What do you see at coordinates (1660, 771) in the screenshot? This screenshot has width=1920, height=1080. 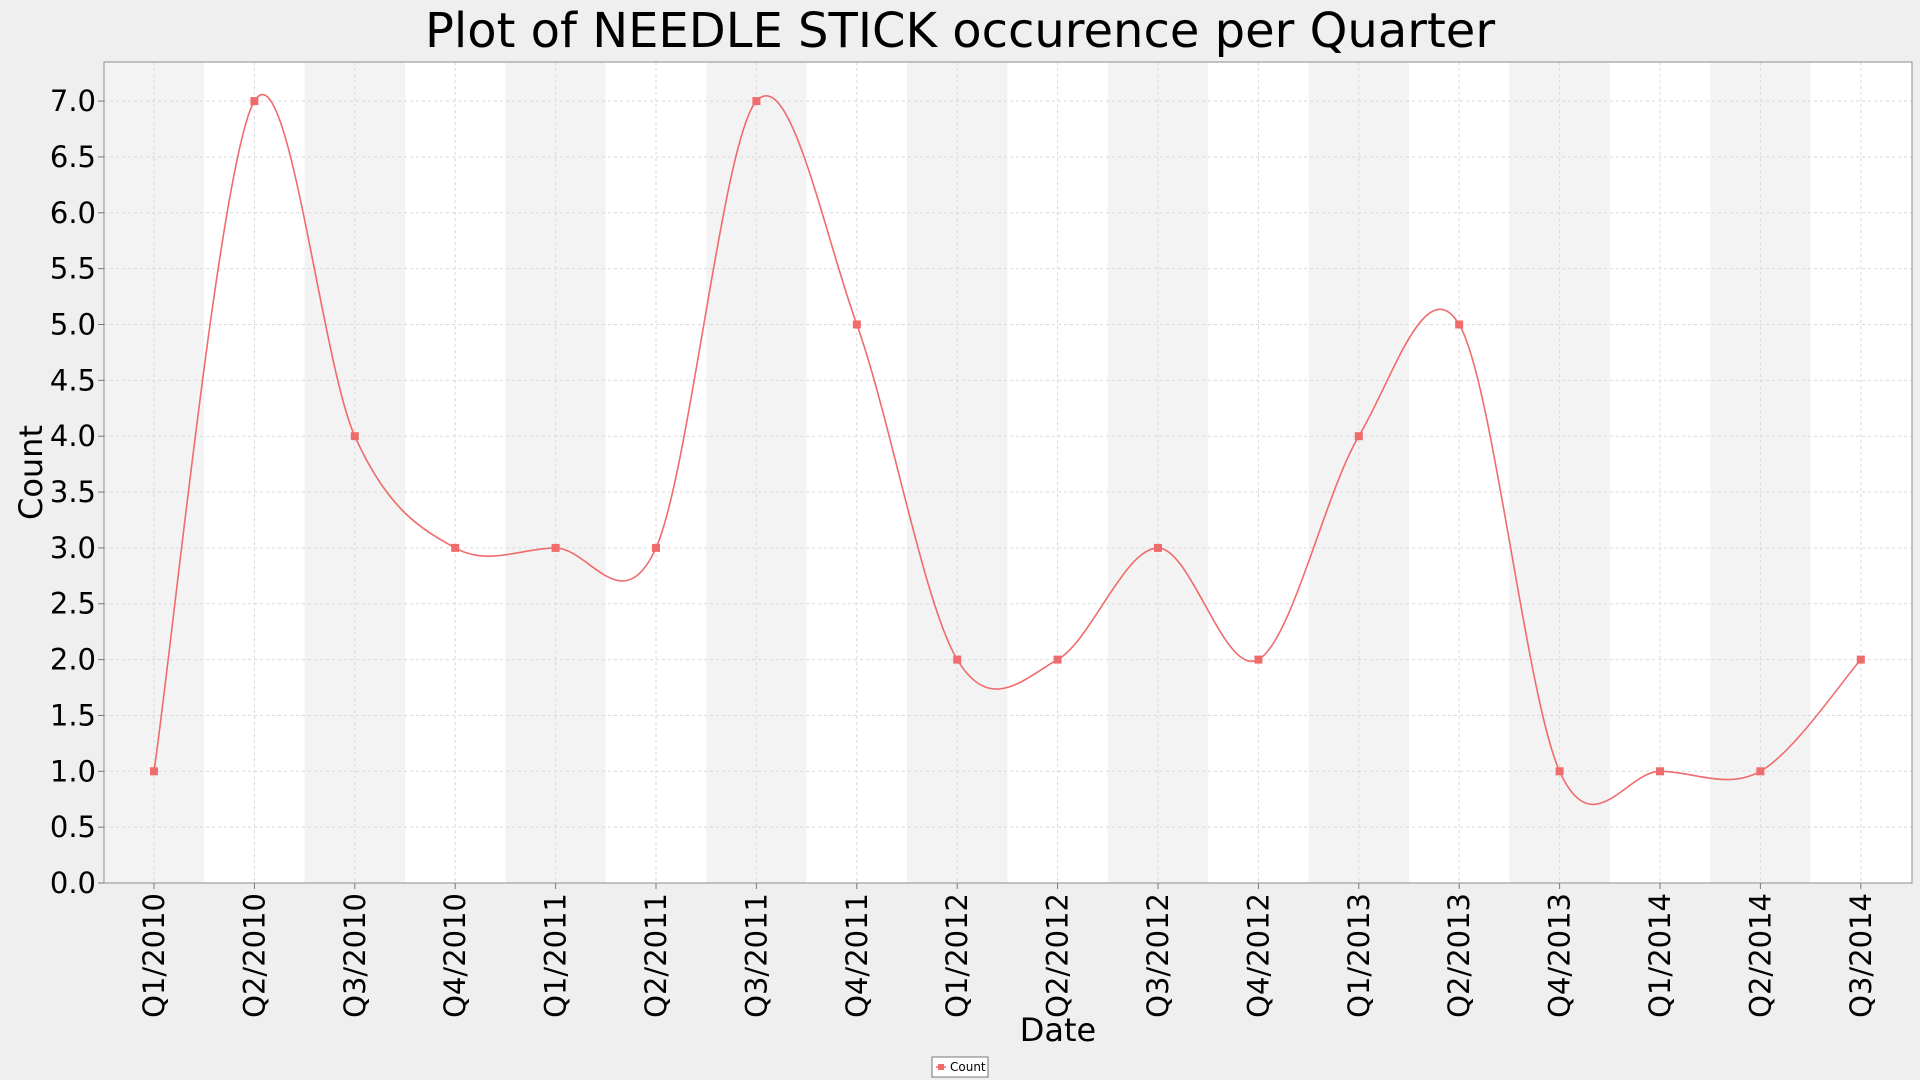 I see `data-point-q1-2014` at bounding box center [1660, 771].